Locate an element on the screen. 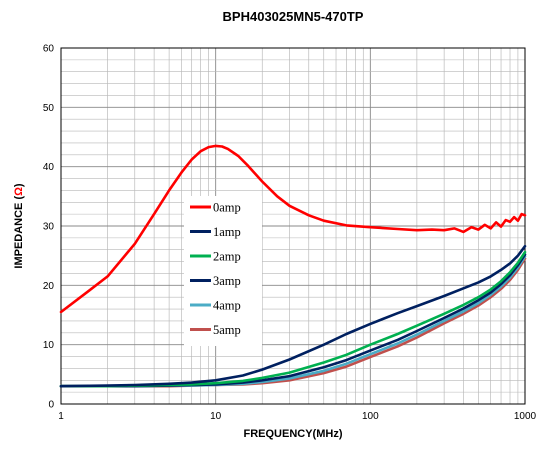 This screenshot has width=538, height=451. y-axis-title: IMPEDANCE (Ω) is located at coordinates (19, 226).